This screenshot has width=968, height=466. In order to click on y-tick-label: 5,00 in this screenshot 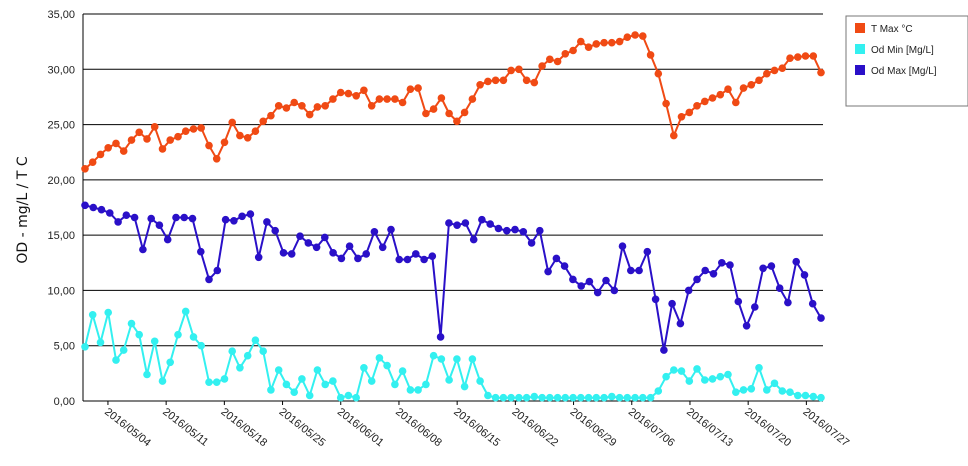, I will do `click(64, 347)`.